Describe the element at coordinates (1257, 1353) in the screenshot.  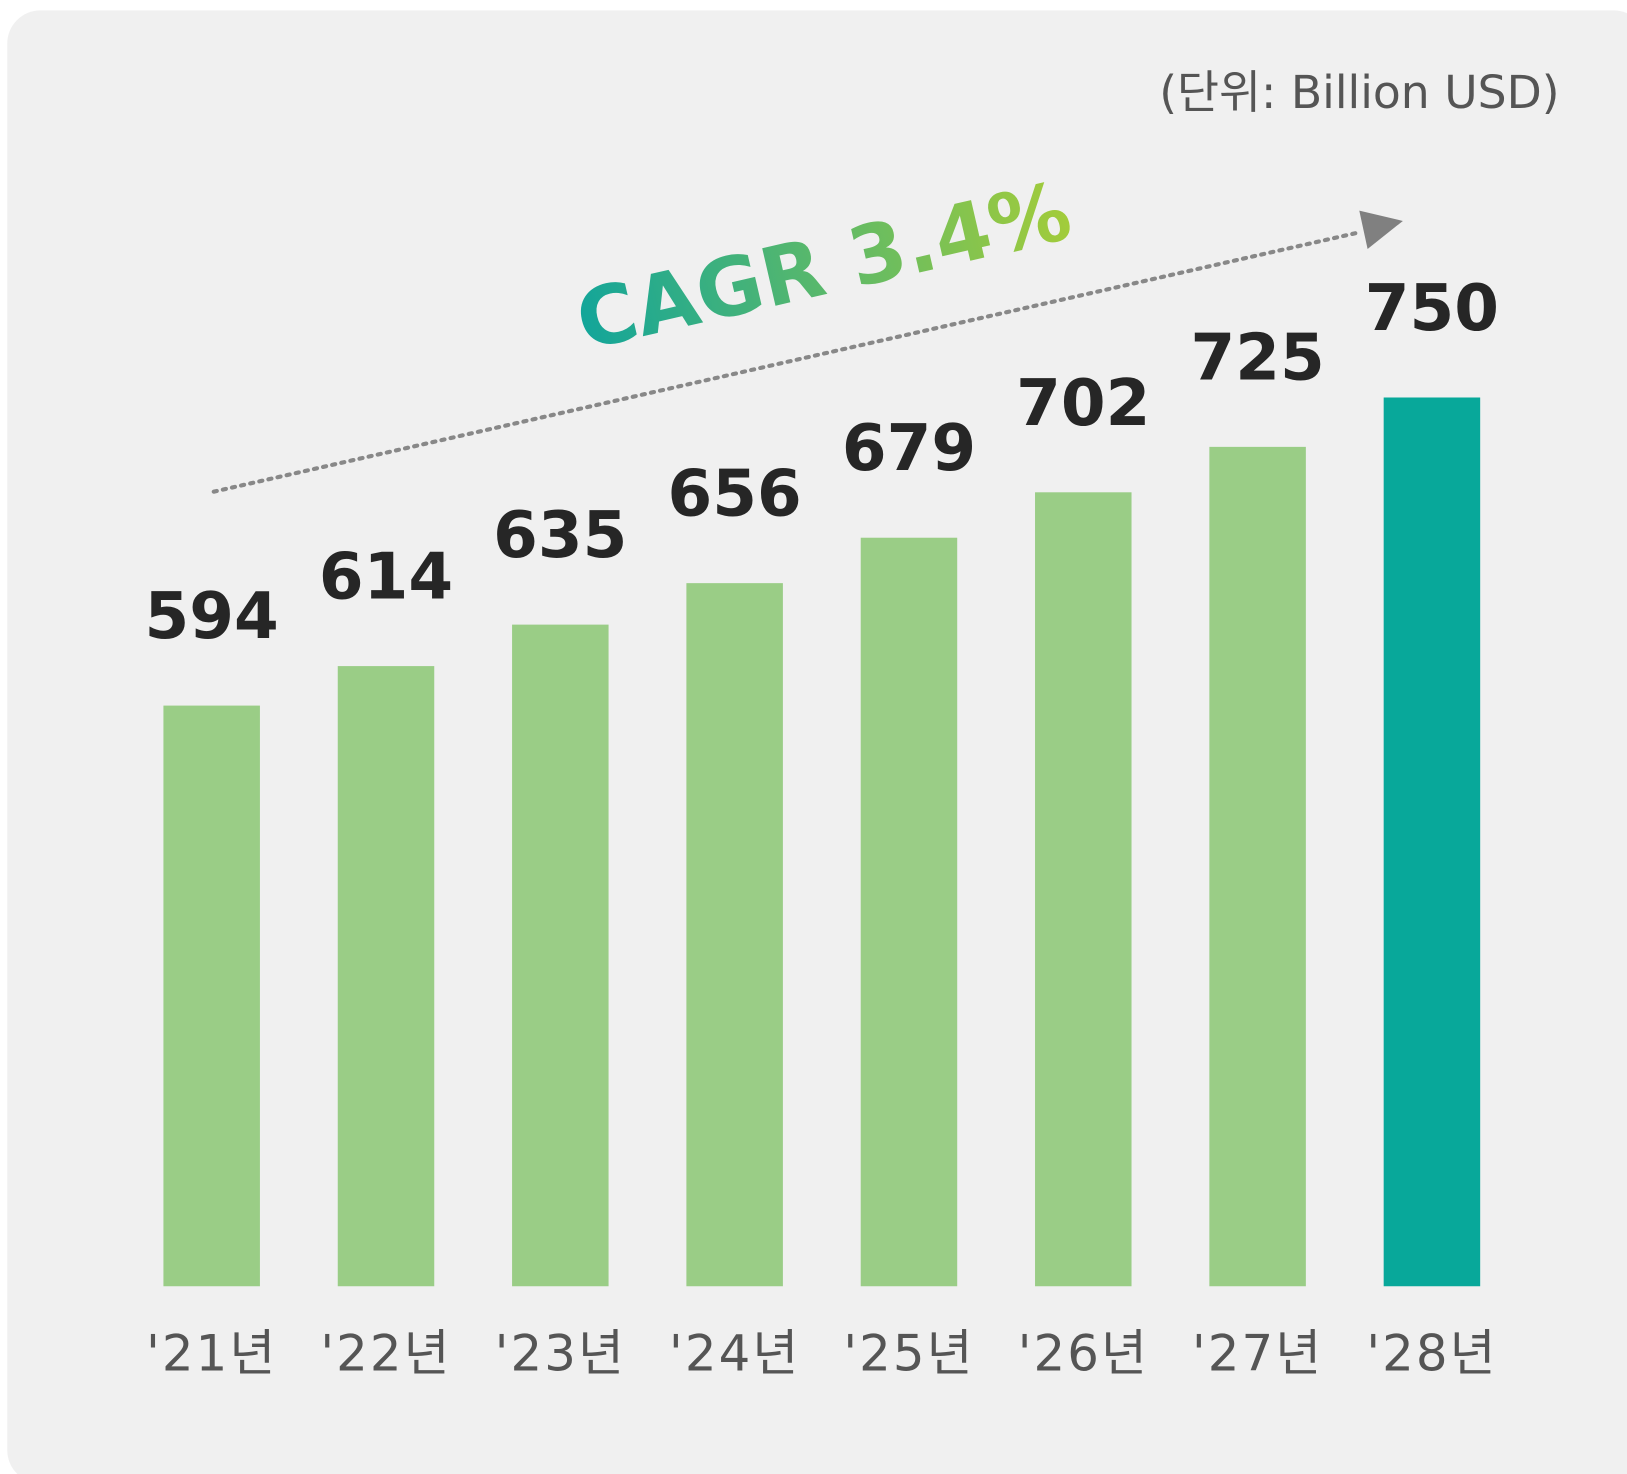
I see `x-tick-label: '27년` at that location.